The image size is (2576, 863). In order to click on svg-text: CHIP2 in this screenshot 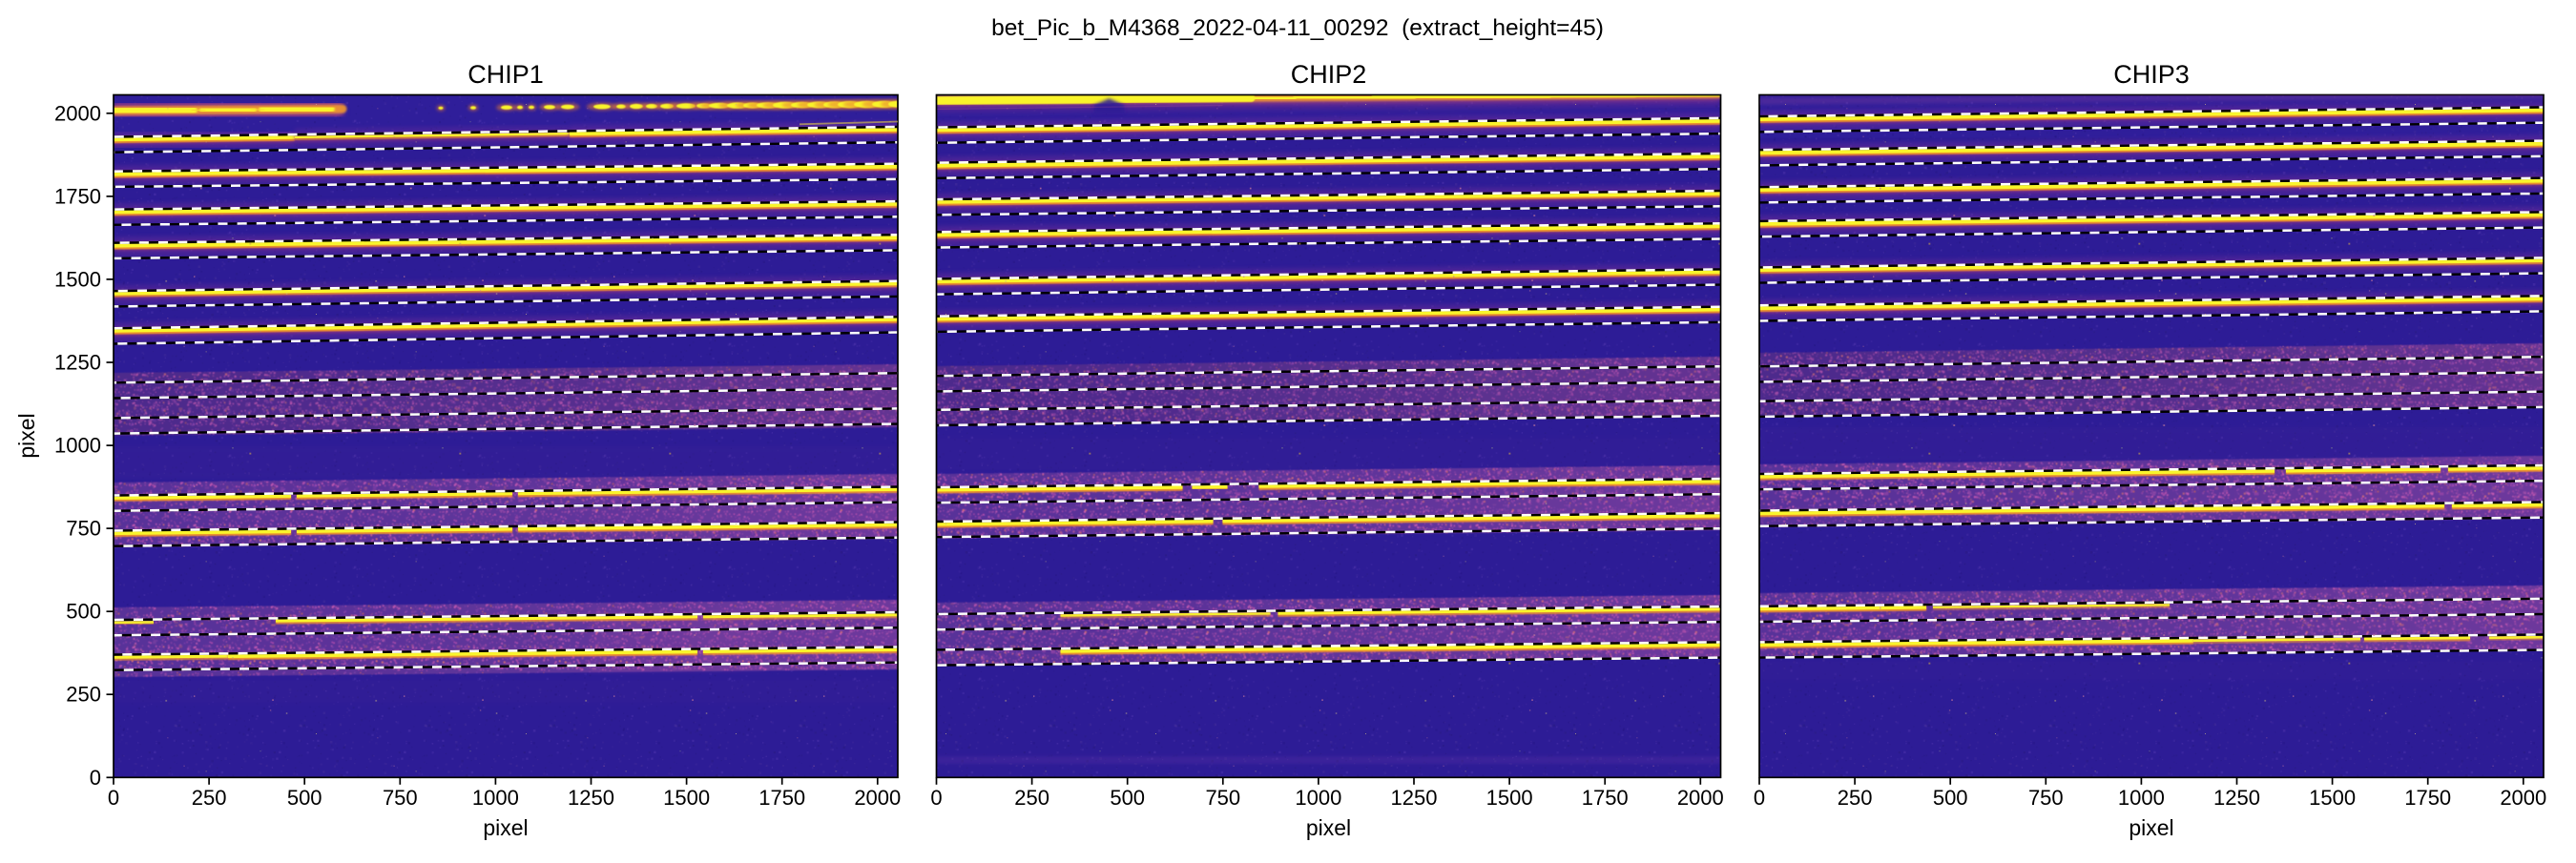, I will do `click(1329, 74)`.